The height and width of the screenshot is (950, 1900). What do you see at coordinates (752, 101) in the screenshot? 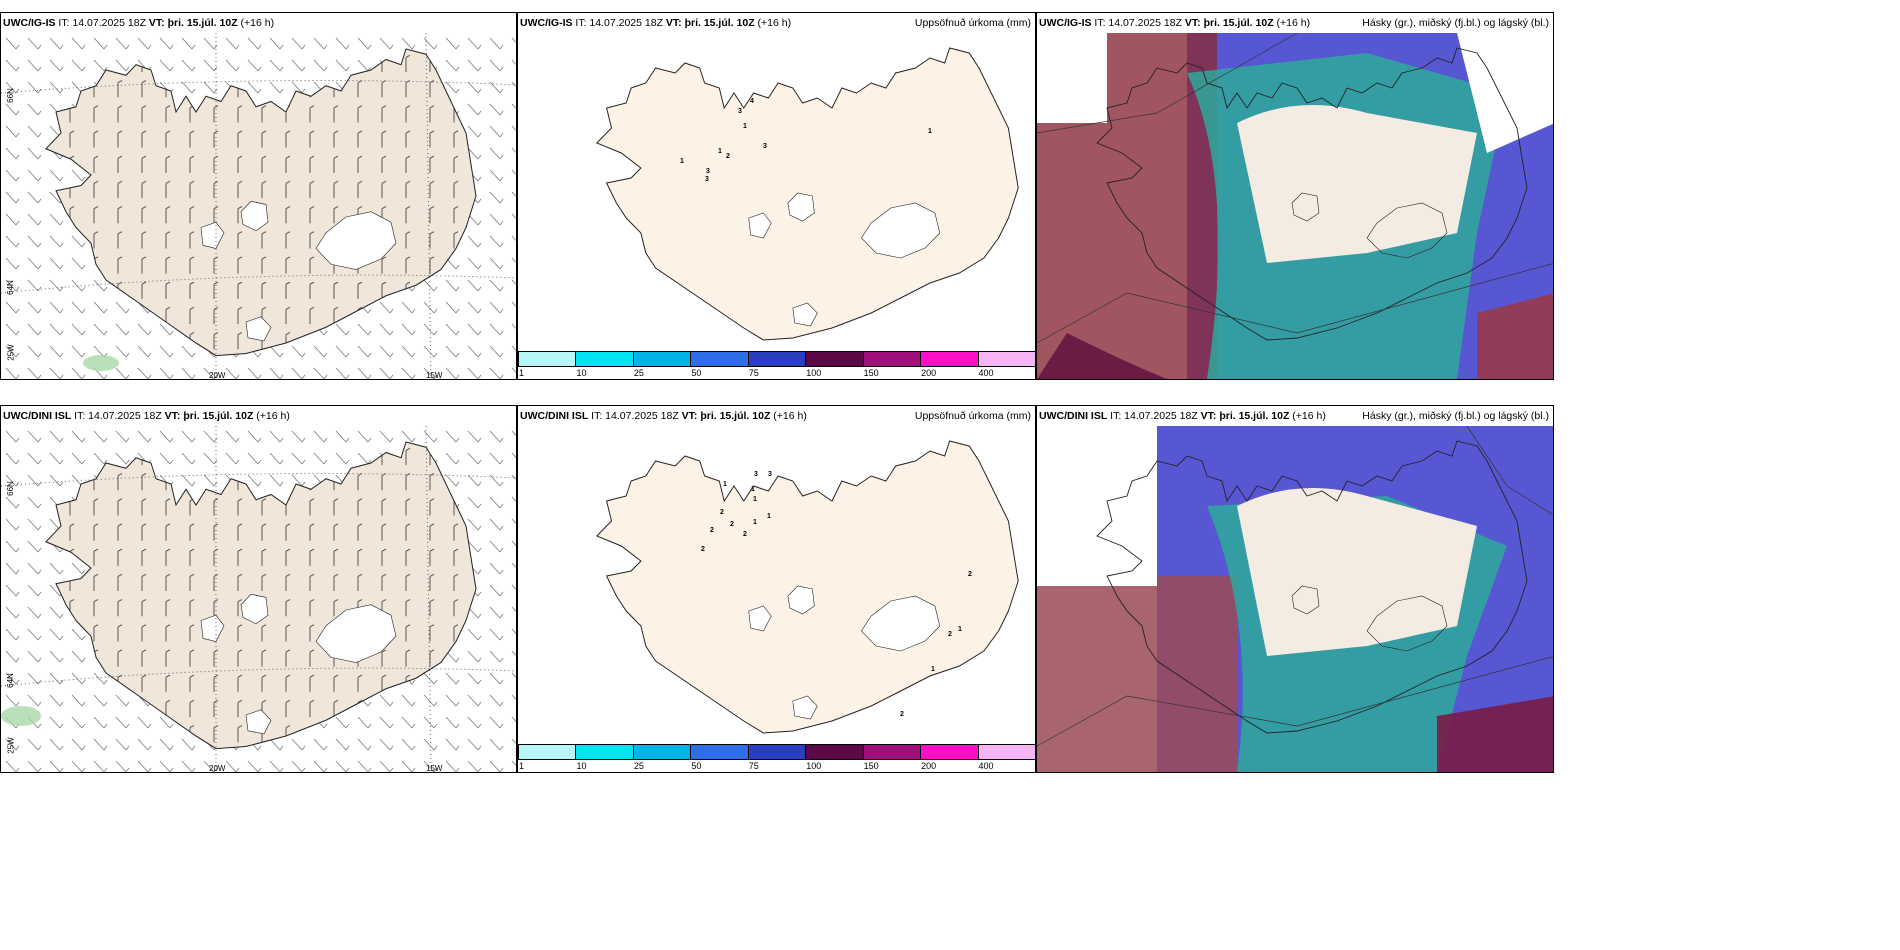
I see `precip-value: 4` at bounding box center [752, 101].